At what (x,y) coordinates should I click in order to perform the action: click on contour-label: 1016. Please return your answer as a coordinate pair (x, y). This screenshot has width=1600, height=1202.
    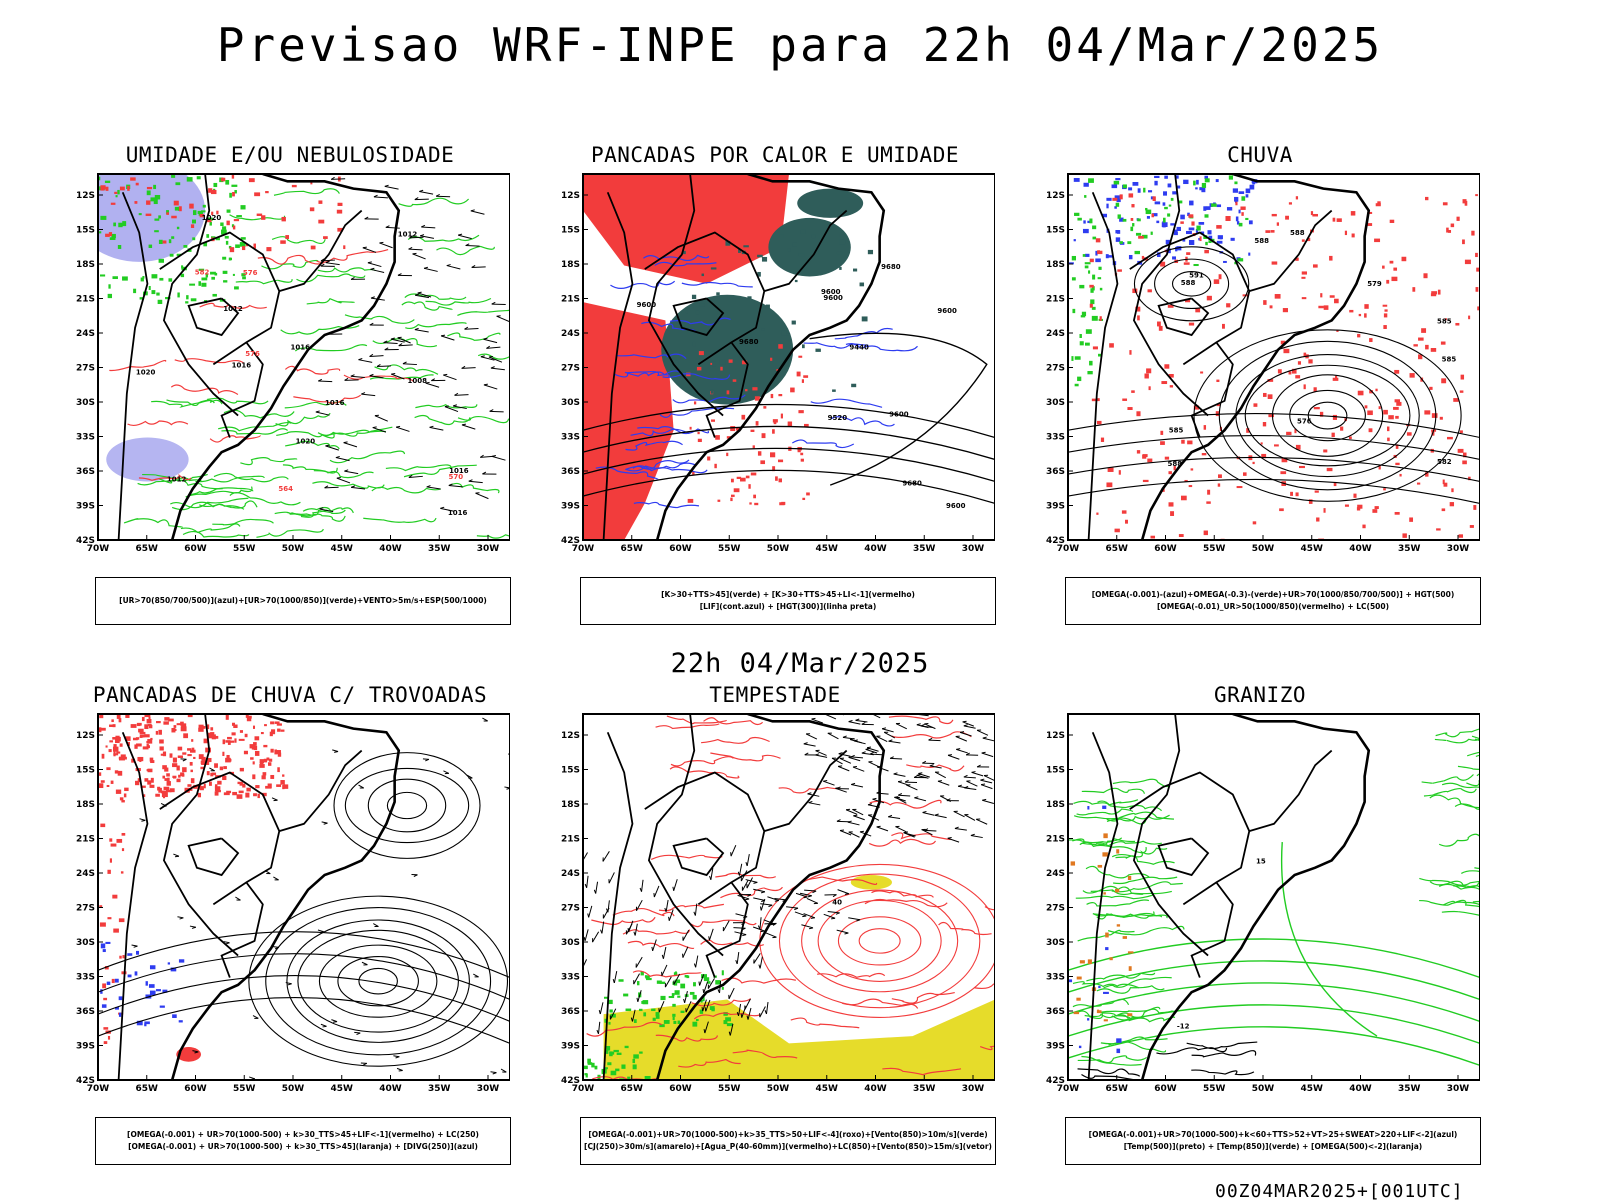
    Looking at the image, I should click on (242, 366).